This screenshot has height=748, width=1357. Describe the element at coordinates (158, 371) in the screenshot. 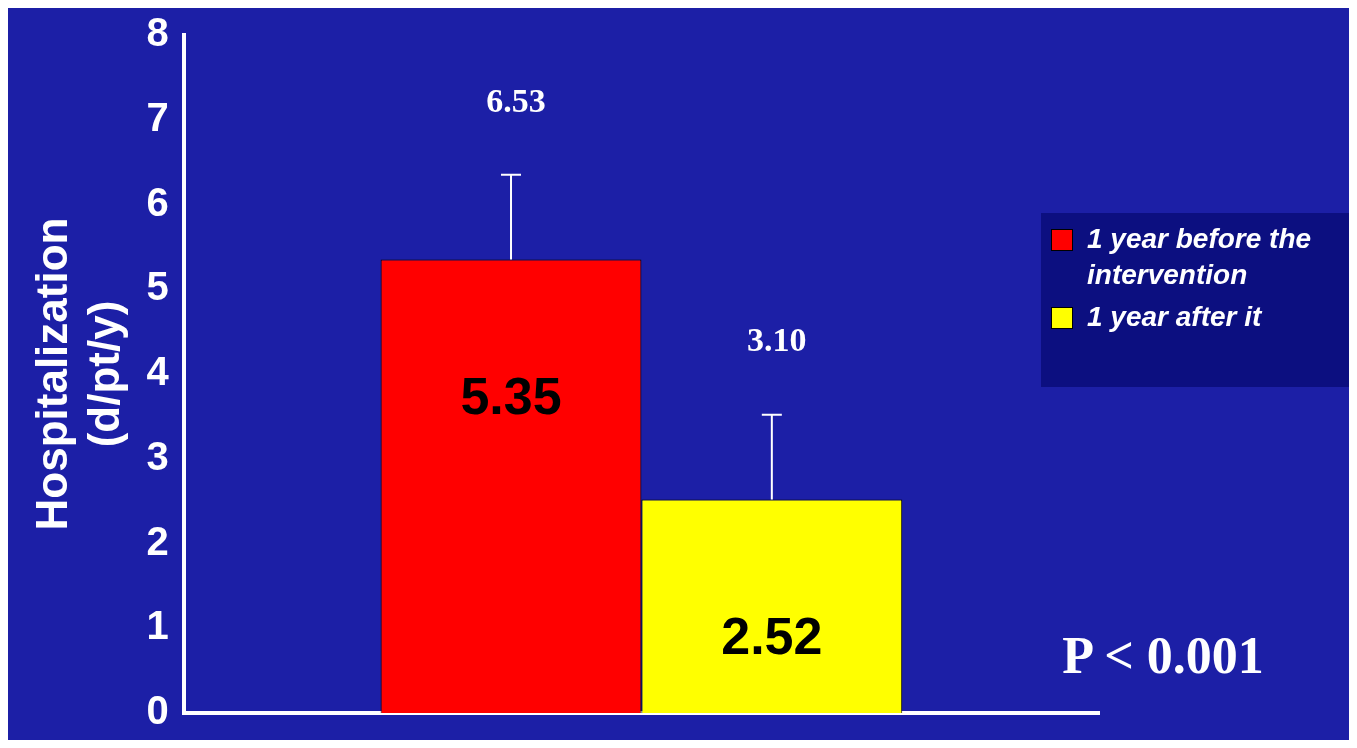

I see `y-tick-label: 4` at that location.